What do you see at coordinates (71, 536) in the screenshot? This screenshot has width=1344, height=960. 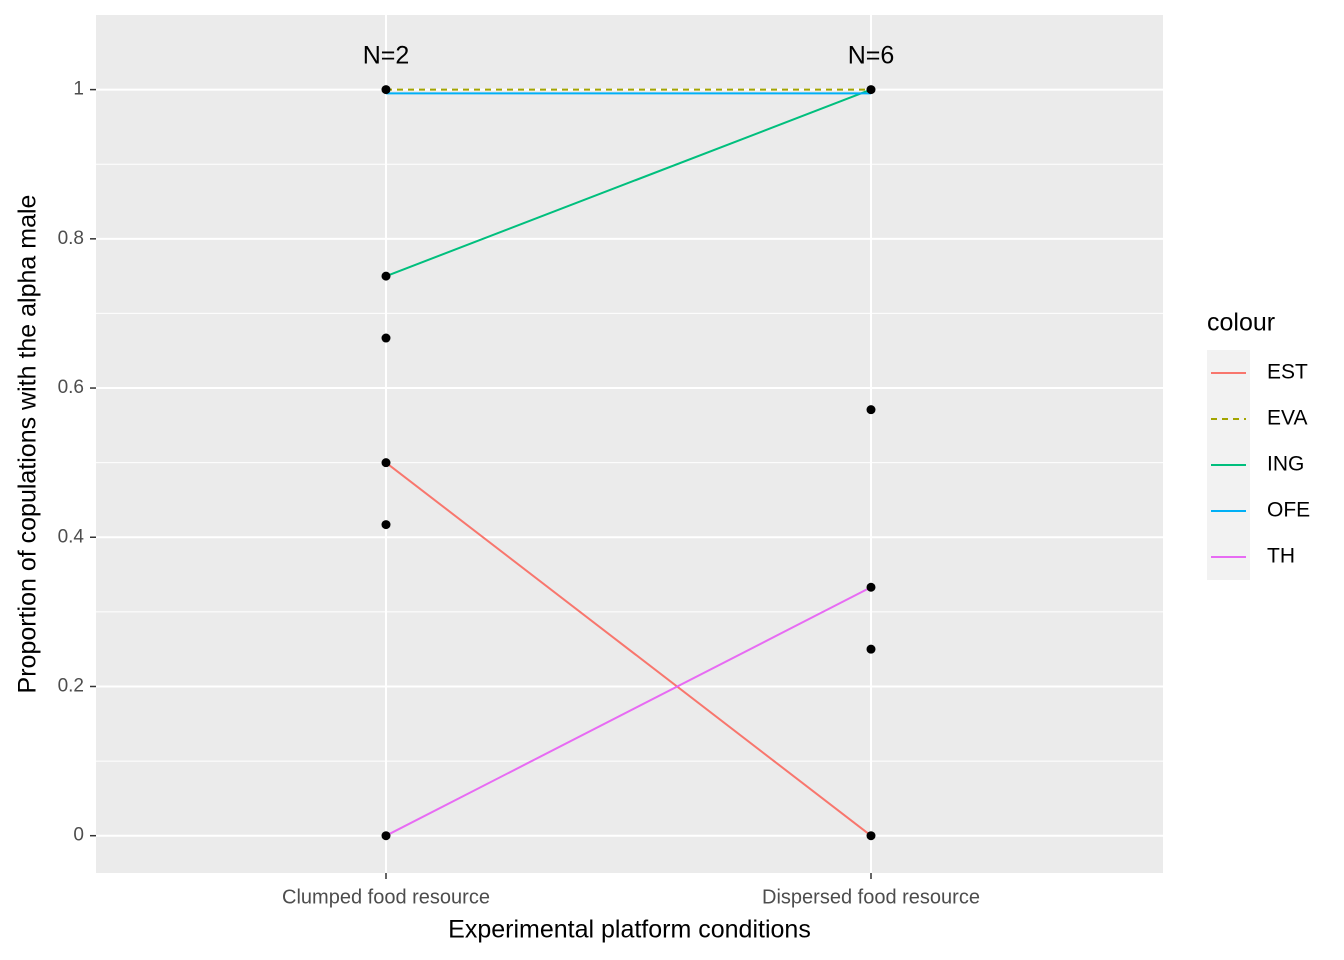 I see `y-tick-label: 0.4` at bounding box center [71, 536].